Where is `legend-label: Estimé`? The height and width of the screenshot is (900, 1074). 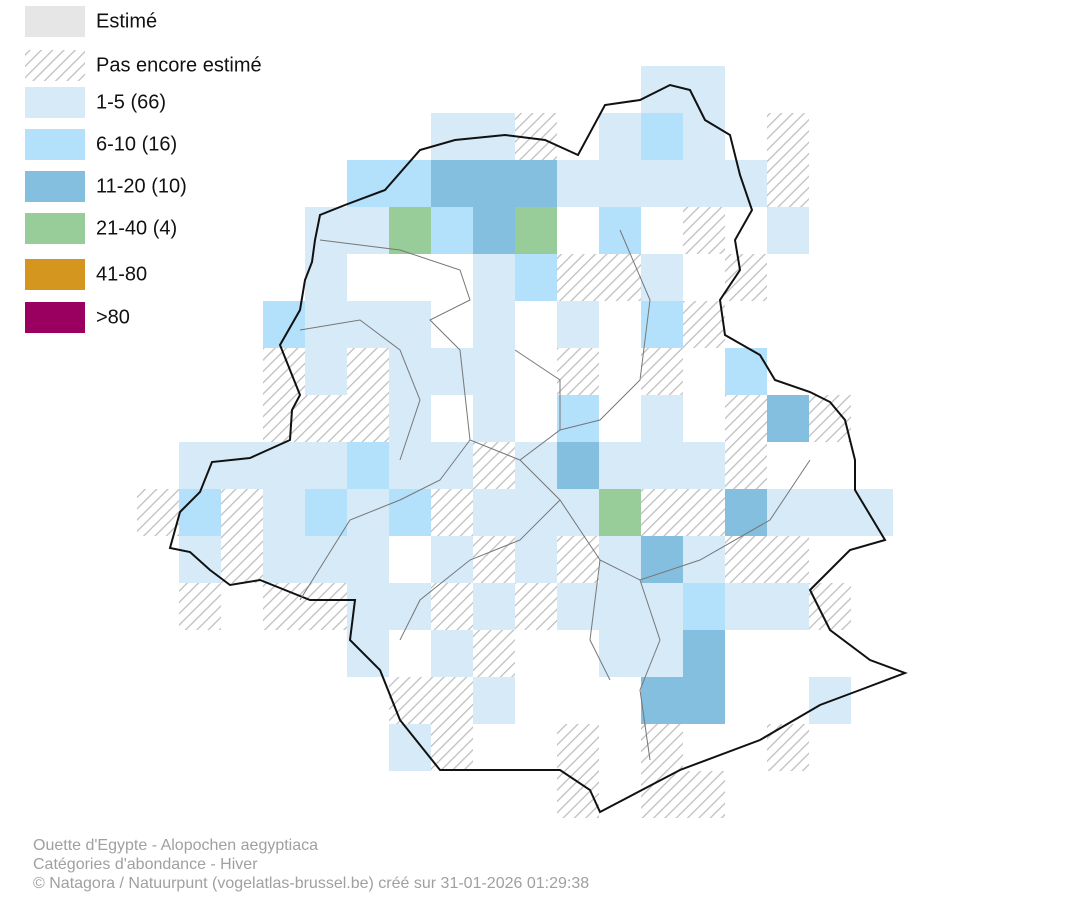 legend-label: Estimé is located at coordinates (126, 21).